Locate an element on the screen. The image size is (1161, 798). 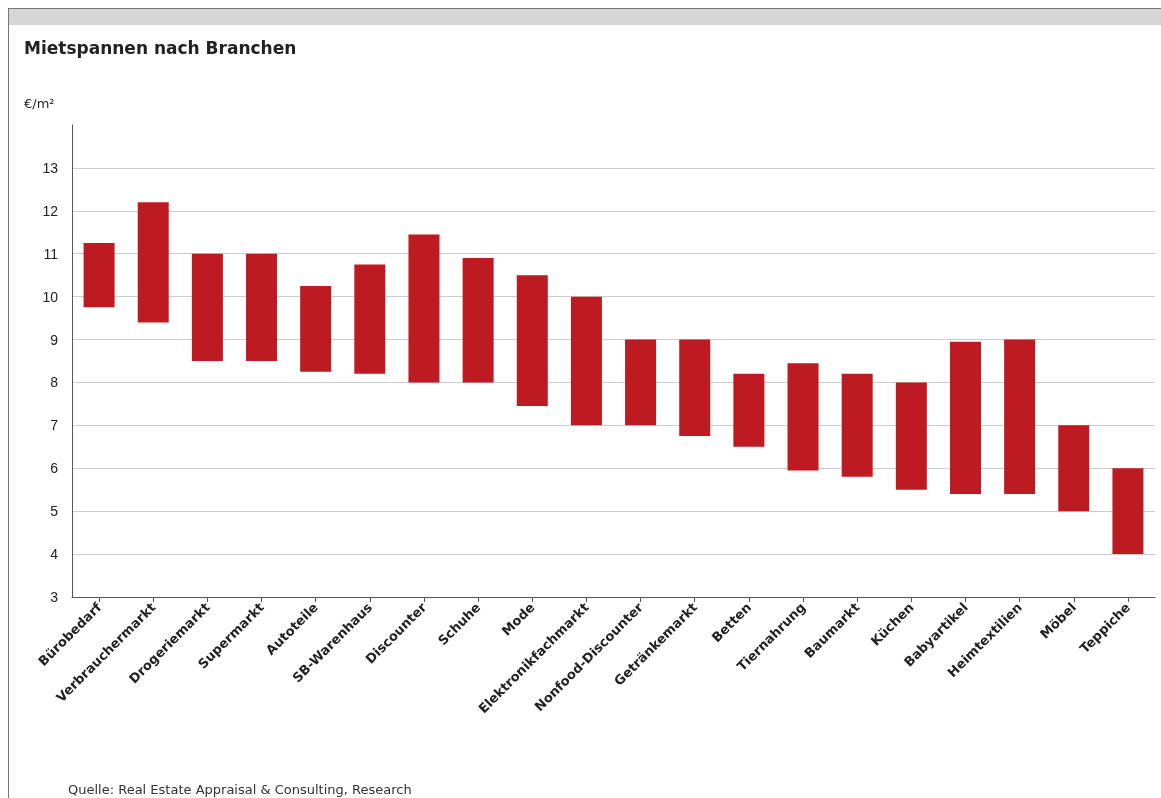
y-tick-label: 10 is located at coordinates (50, 296).